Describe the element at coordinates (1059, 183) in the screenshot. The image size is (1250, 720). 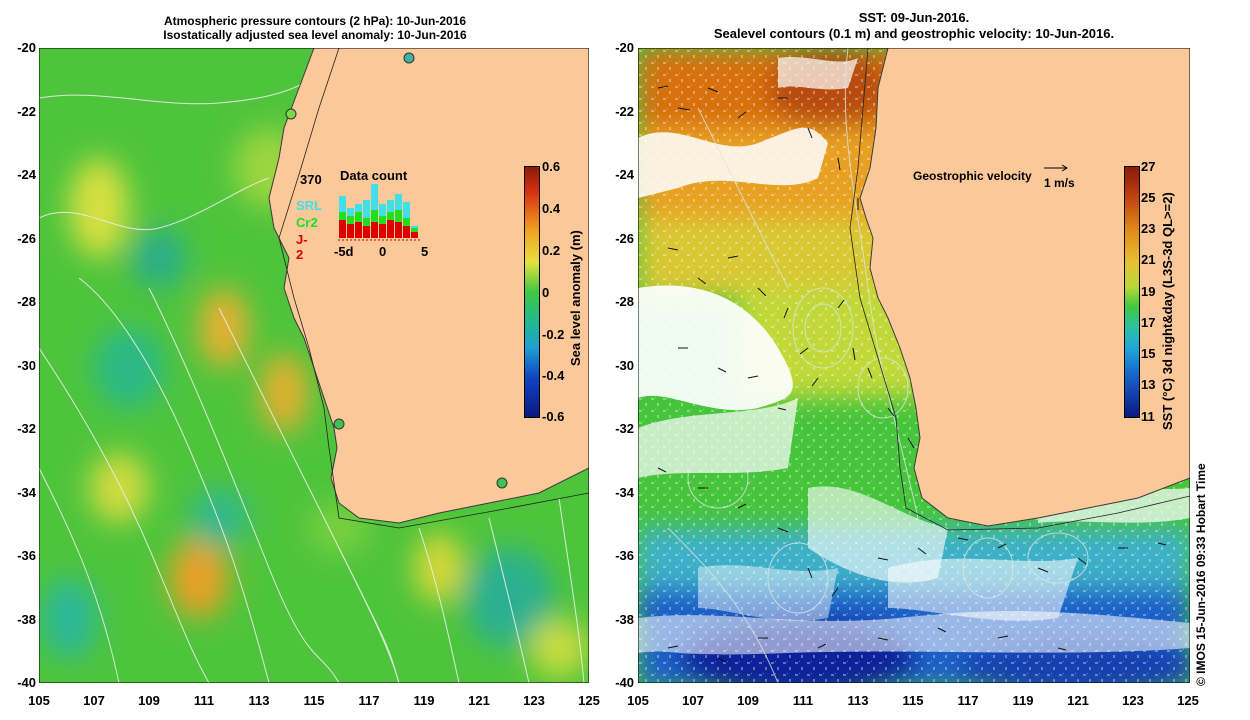
I see `velocity-scale: 1 m/s` at that location.